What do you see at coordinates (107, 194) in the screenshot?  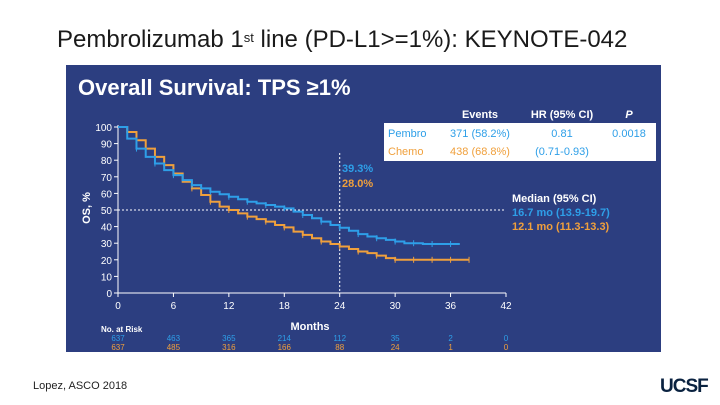 I see `y-tick-label-60: 60` at bounding box center [107, 194].